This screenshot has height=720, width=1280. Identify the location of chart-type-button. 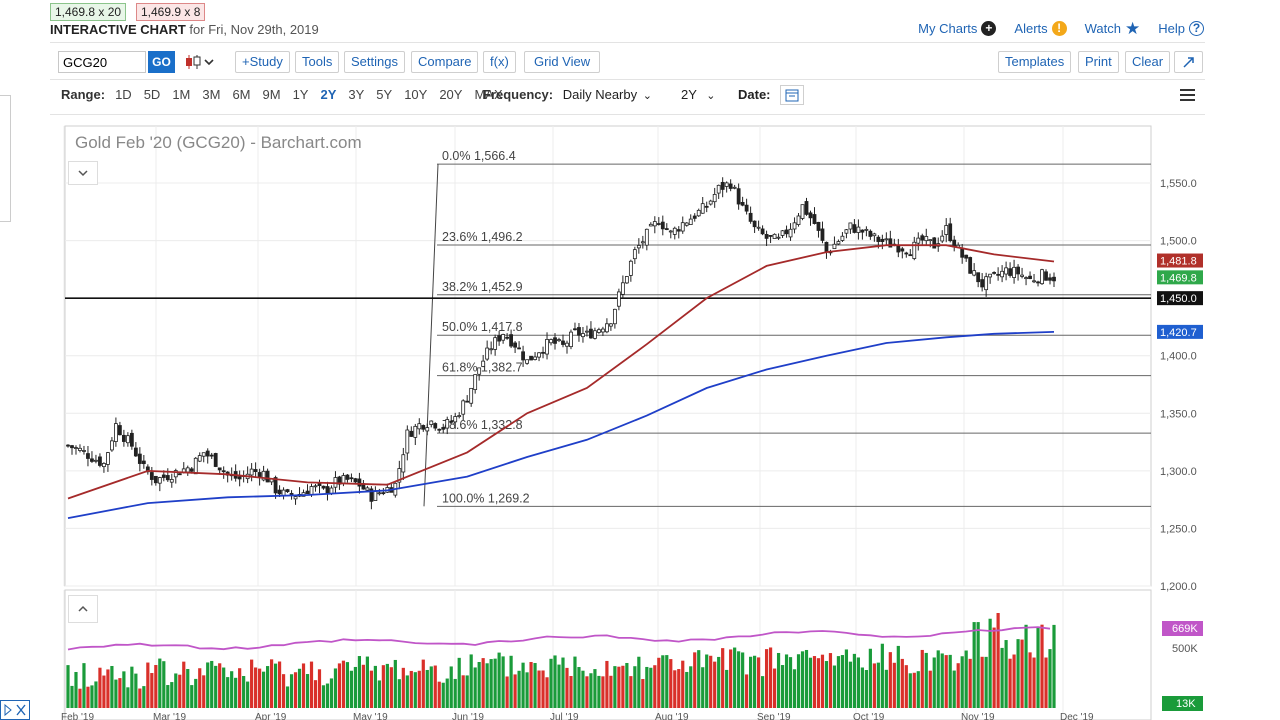
(200, 62).